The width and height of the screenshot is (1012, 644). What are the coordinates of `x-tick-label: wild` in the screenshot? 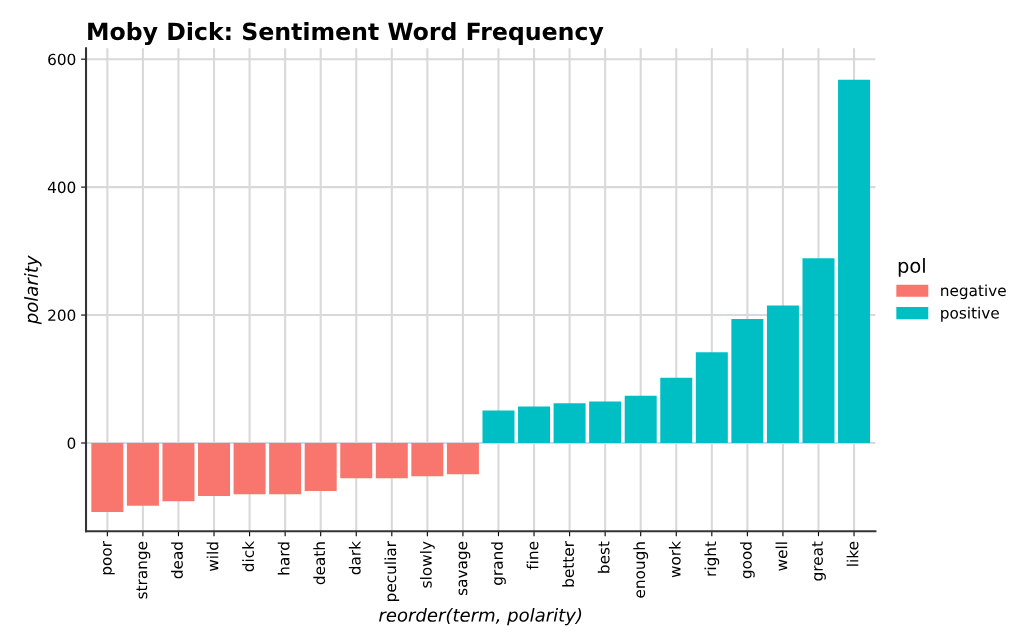 It's located at (212, 557).